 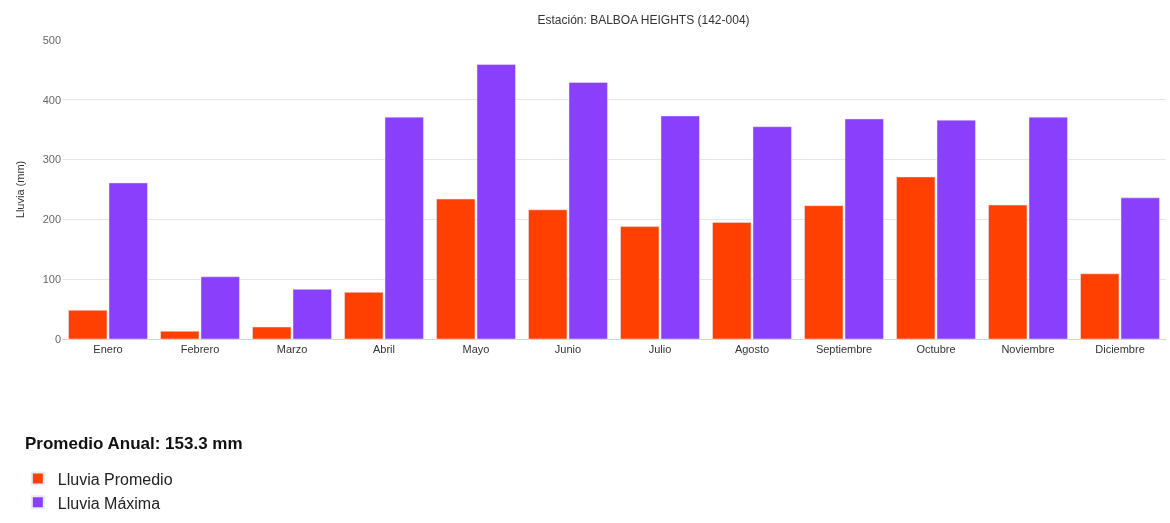 I want to click on text: Promedio Anual: 153.3 mm, so click(x=134, y=443).